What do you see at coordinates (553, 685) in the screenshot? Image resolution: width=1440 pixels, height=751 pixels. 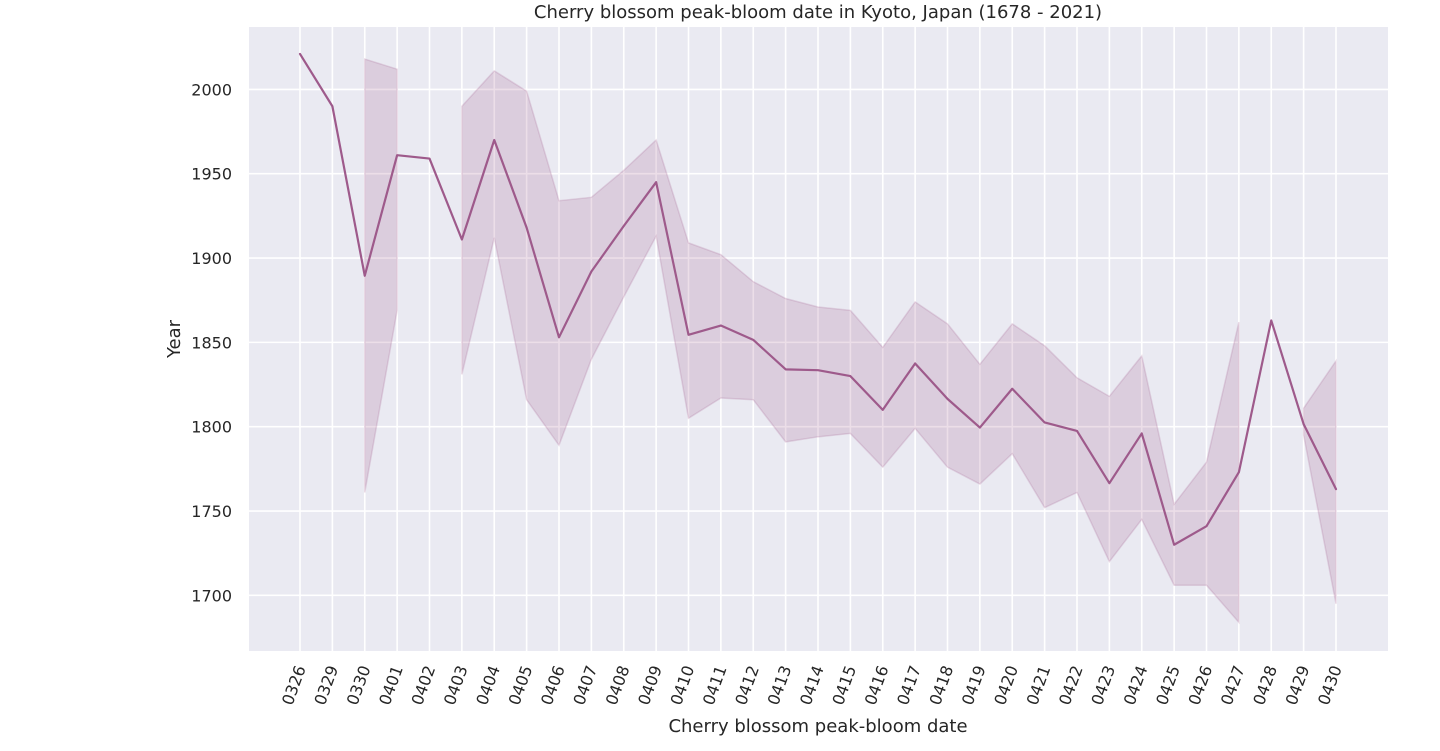 I see `x-tick-label: 0406` at bounding box center [553, 685].